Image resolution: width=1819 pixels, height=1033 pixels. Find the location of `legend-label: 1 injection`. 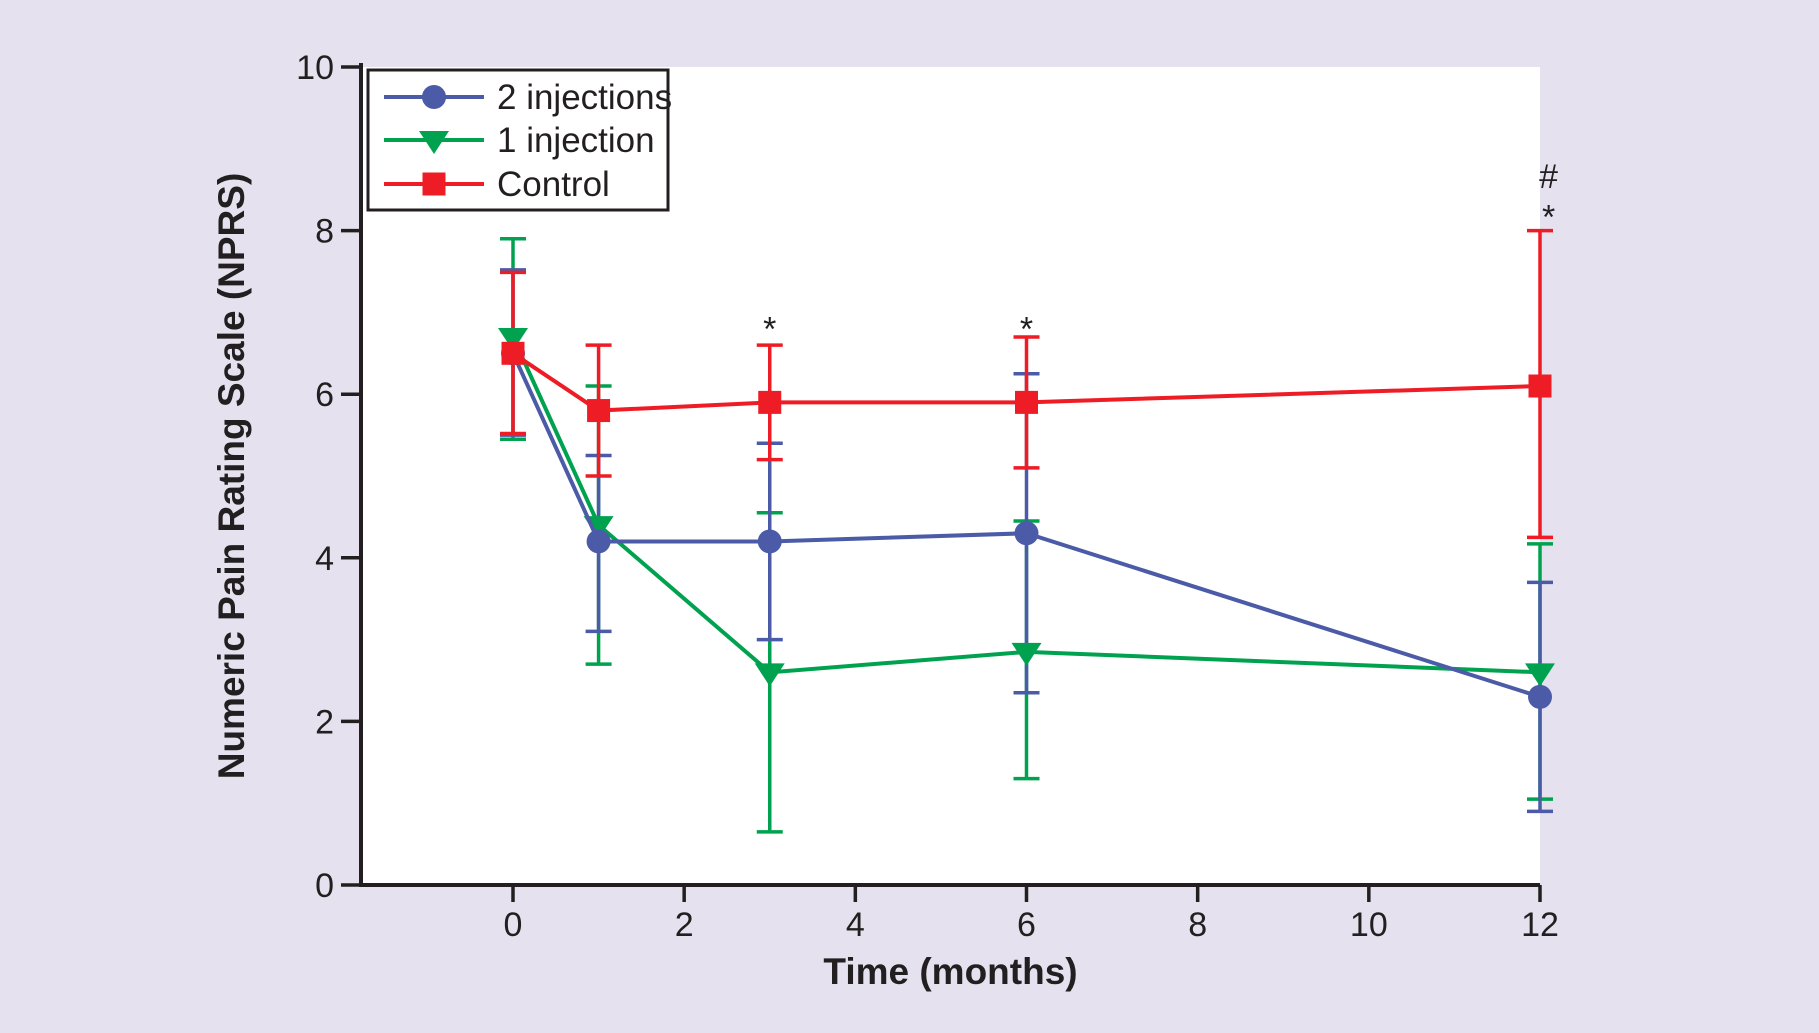

legend-label: 1 injection is located at coordinates (576, 140).